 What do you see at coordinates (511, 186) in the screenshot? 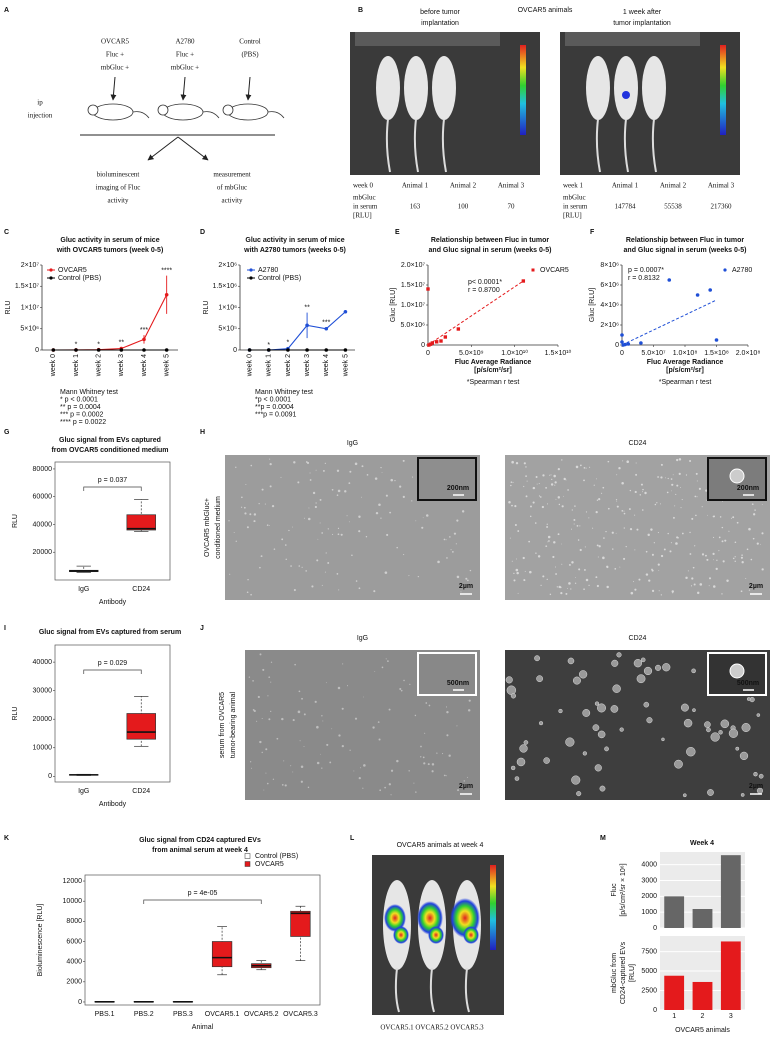
I see `table-header: Animal 3` at bounding box center [511, 186].